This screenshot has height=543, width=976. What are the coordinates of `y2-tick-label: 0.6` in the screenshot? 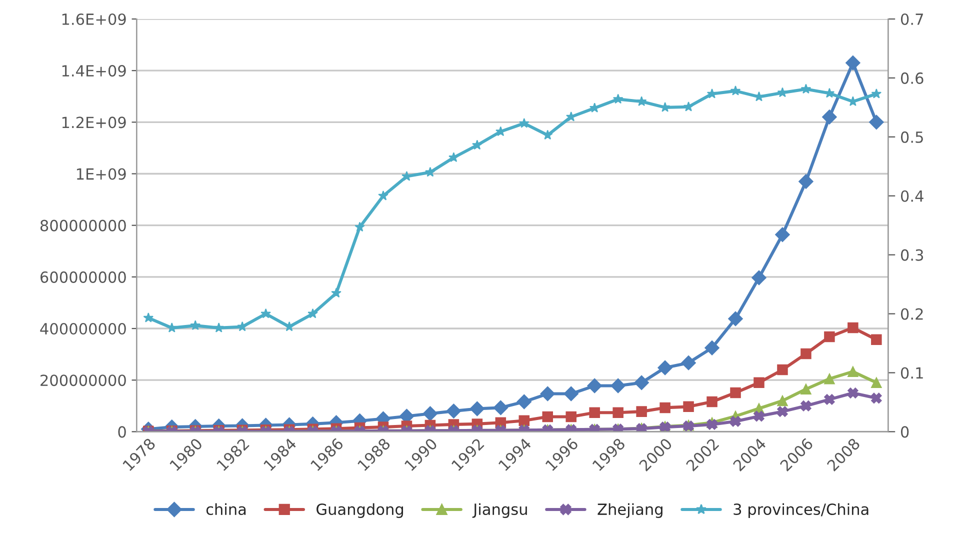 It's located at (912, 78).